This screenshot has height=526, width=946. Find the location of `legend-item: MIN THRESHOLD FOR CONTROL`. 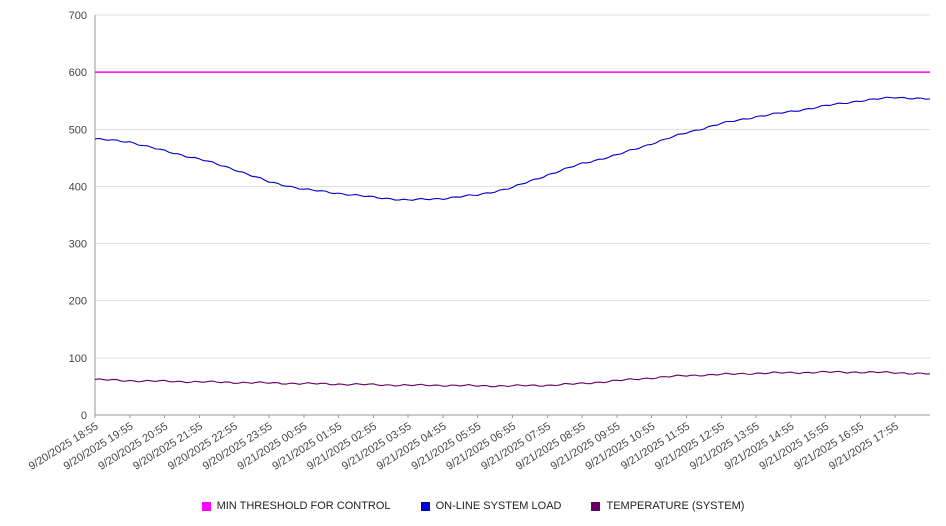

legend-item: MIN THRESHOLD FOR CONTROL is located at coordinates (296, 506).